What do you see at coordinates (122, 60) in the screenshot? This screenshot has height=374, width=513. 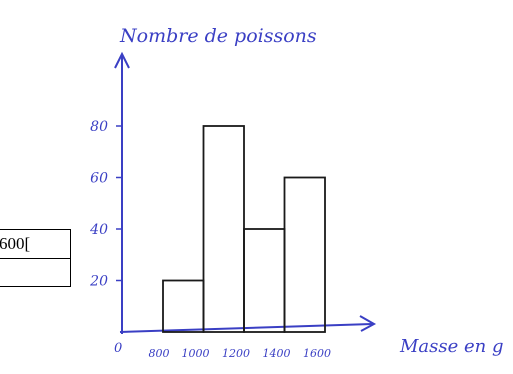 I see `y-axis-arrow` at bounding box center [122, 60].